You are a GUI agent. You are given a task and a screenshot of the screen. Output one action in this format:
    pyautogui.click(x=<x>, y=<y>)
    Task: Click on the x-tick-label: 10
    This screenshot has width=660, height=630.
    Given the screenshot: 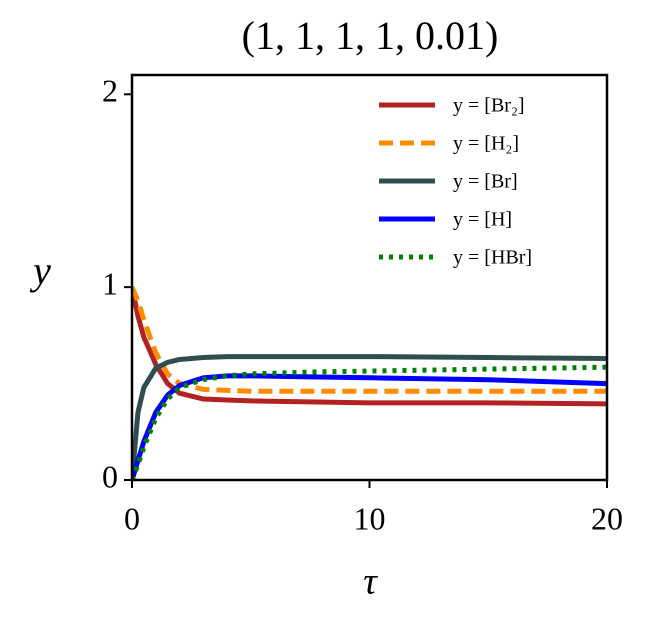 What is the action you would take?
    pyautogui.click(x=370, y=518)
    